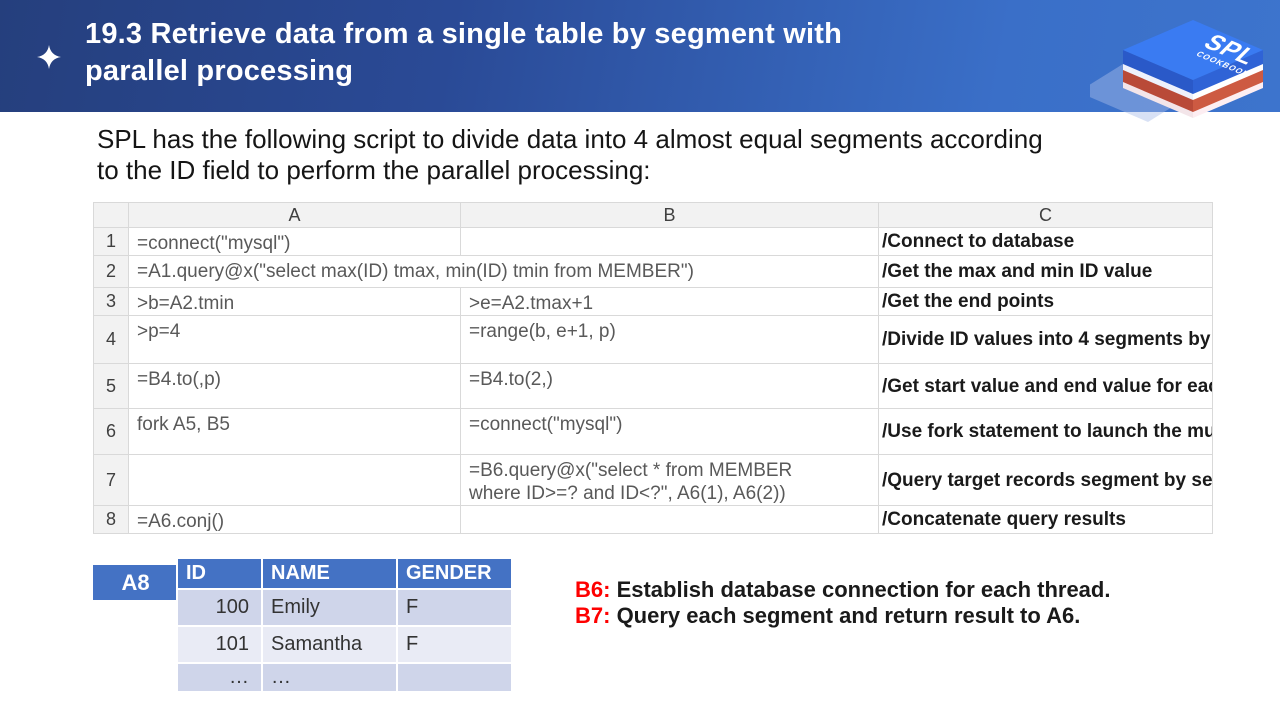 This screenshot has height=720, width=1280. Describe the element at coordinates (627, 493) in the screenshot. I see `cell-b7-line2: where ID>=? and ID<?", A6(1), A6(2))` at that location.